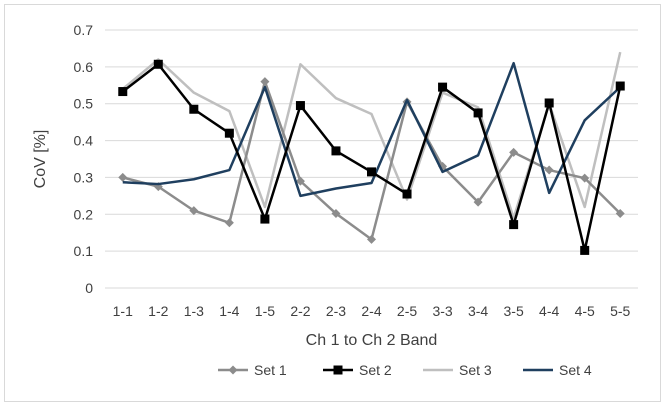 Image resolution: width=667 pixels, height=408 pixels. Describe the element at coordinates (84, 104) in the screenshot. I see `y-tick-label: 0.5` at that location.